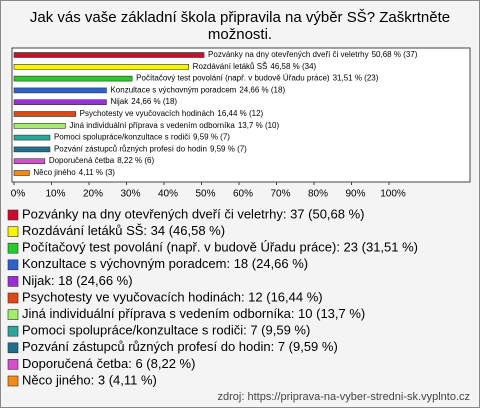  I want to click on x-tick-label: 10%, so click(55, 194).